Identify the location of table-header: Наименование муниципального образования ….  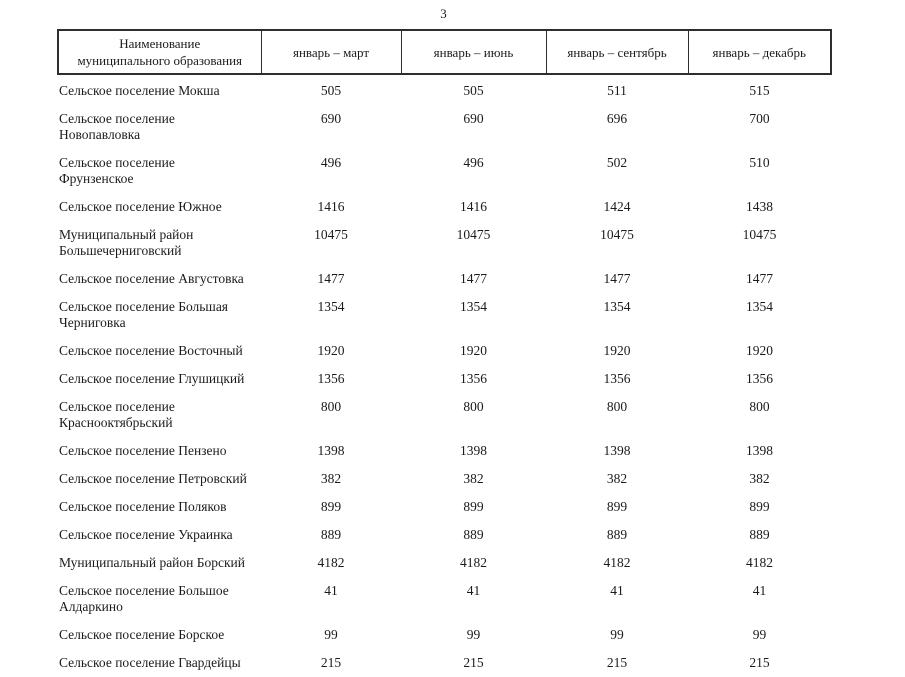
(444, 52).